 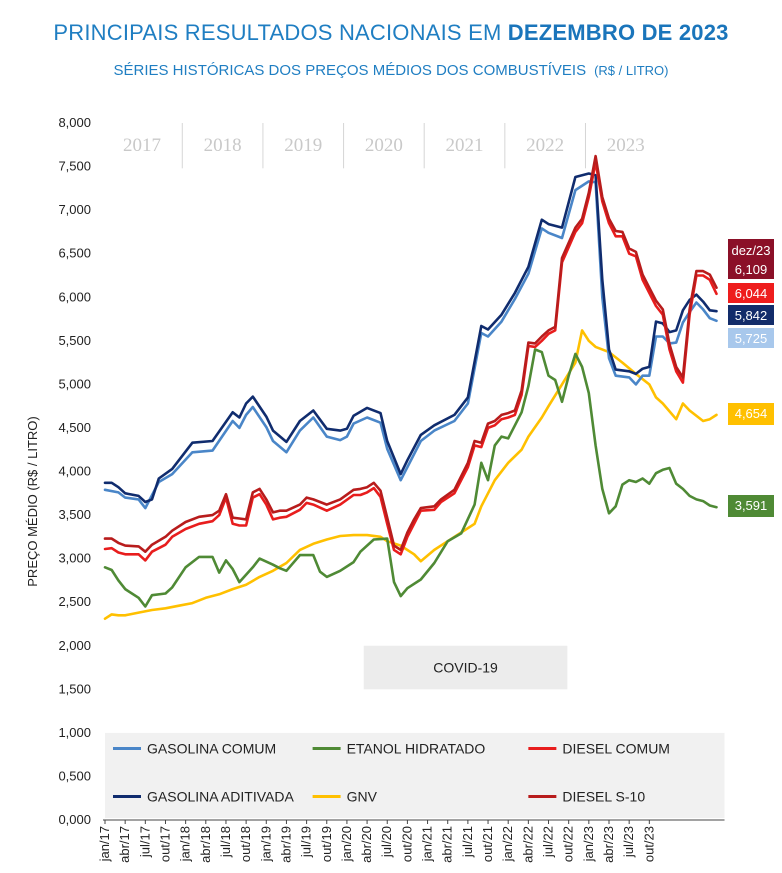 What do you see at coordinates (74, 427) in the screenshot?
I see `y-tick-label: 4,500` at bounding box center [74, 427].